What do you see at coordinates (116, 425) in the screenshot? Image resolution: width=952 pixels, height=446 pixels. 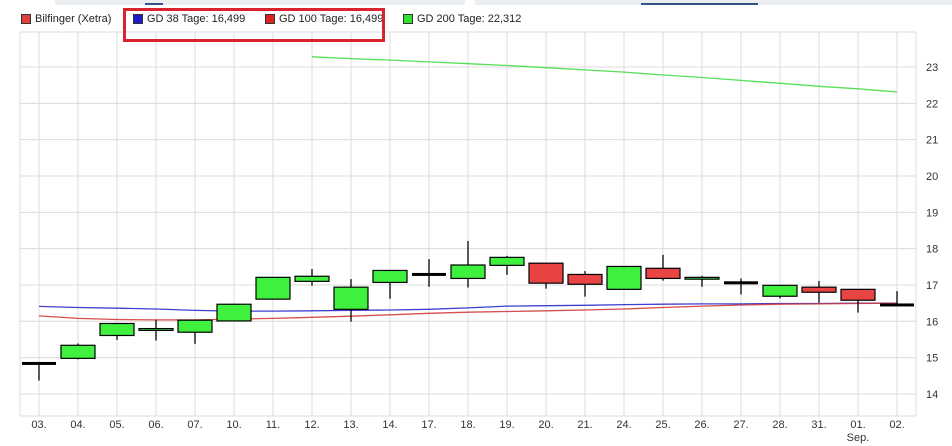 I see `x-tick-label: 05.` at bounding box center [116, 425].